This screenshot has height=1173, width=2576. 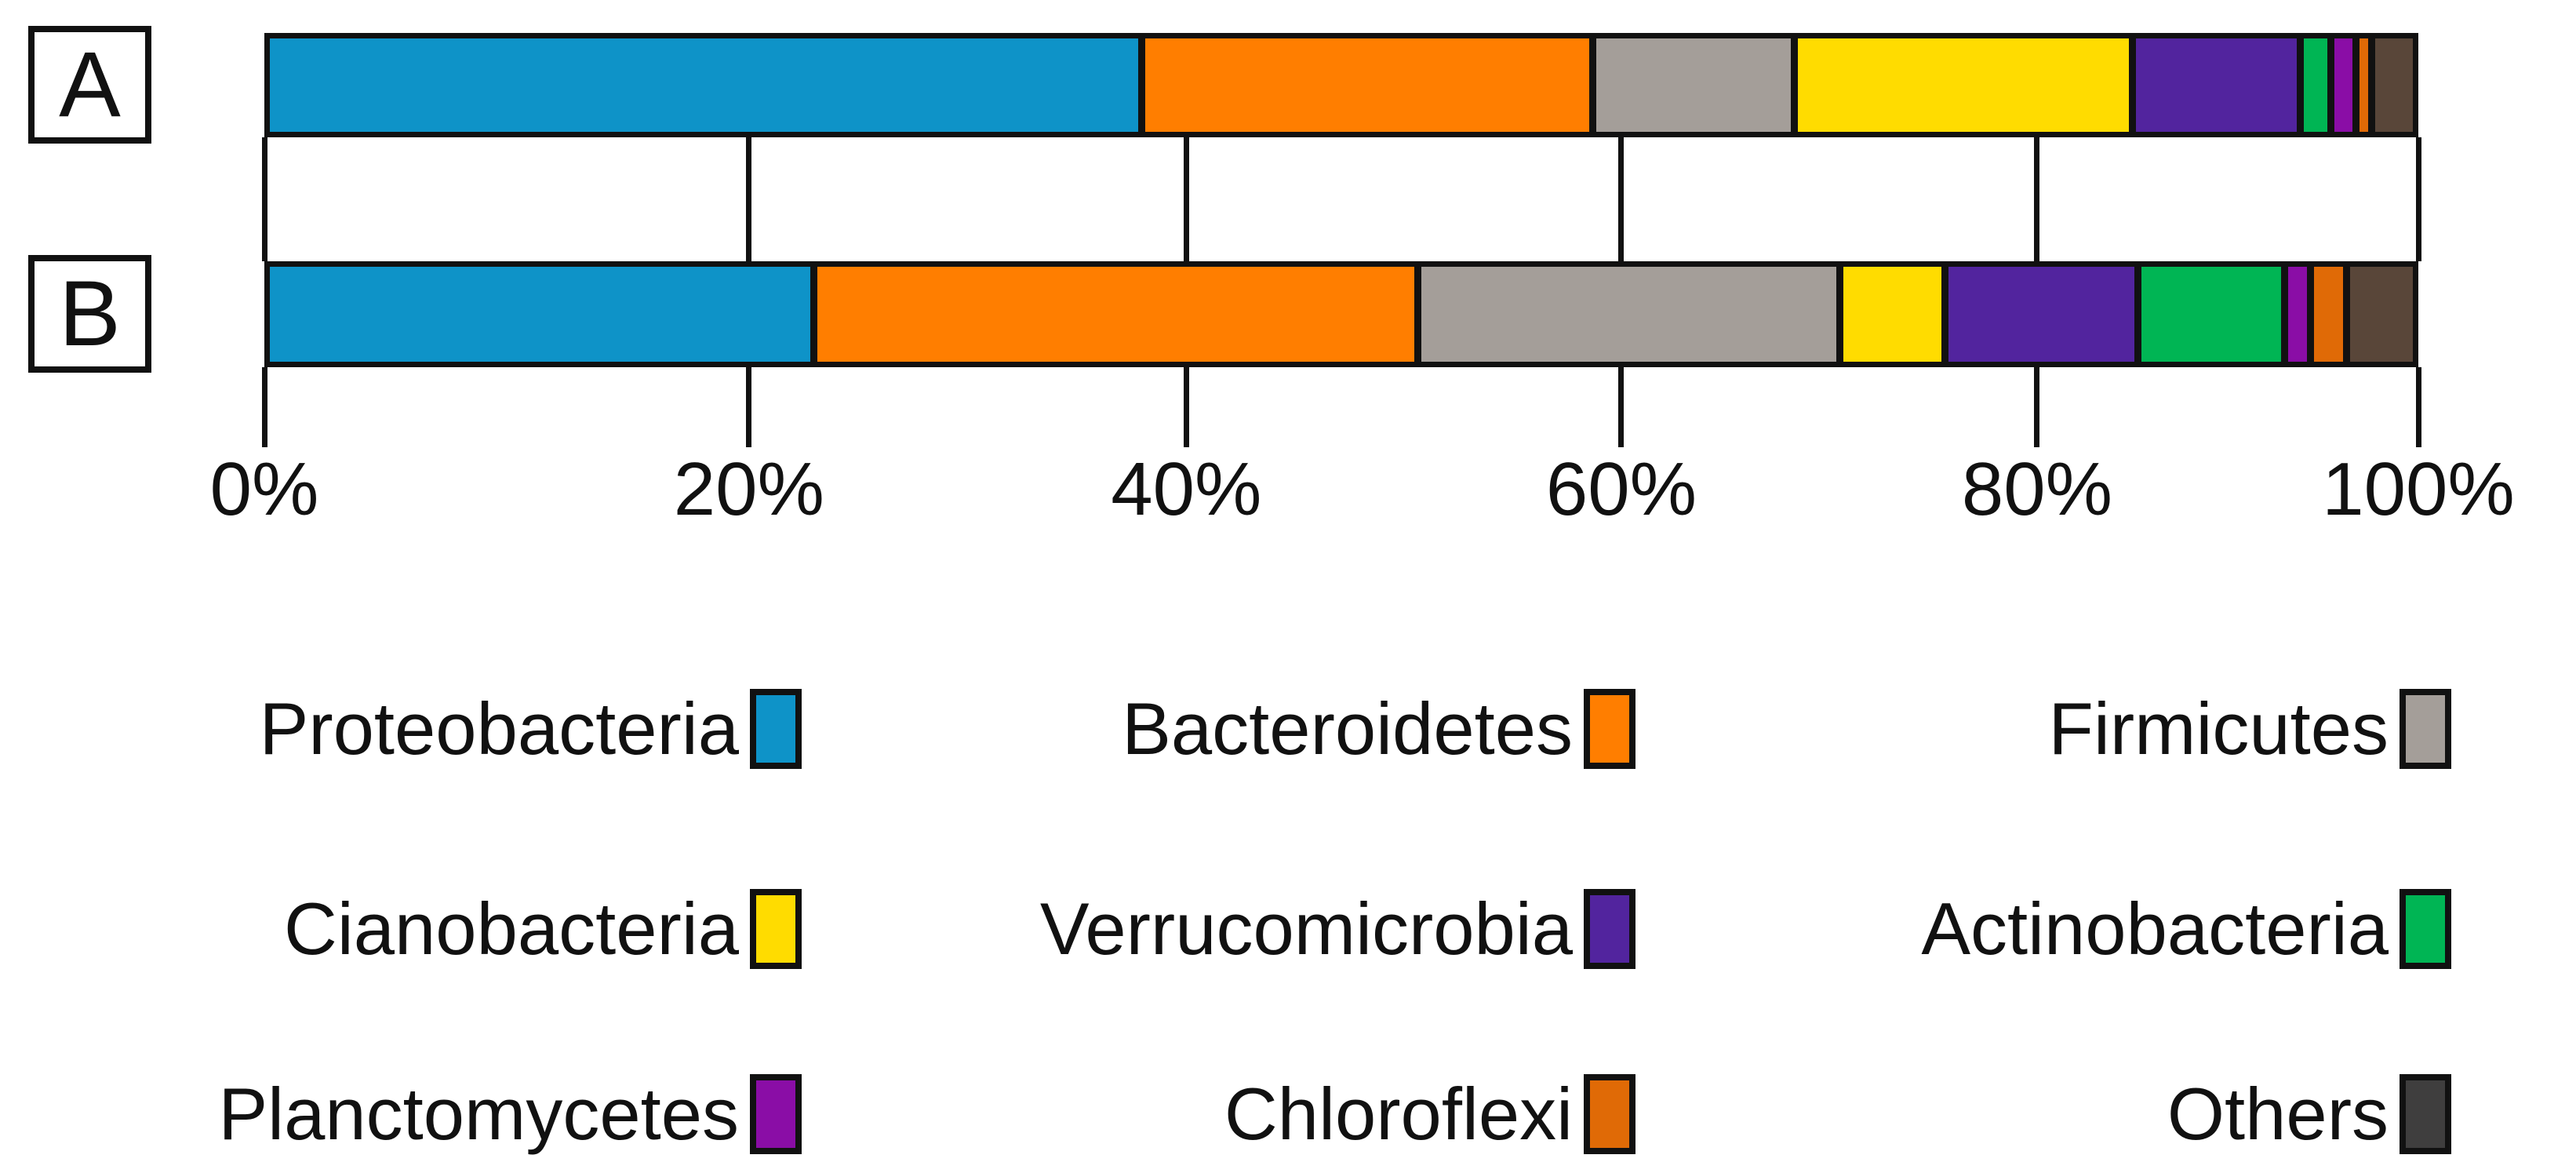 I want to click on legend-label-others: Others, so click(x=2278, y=1114).